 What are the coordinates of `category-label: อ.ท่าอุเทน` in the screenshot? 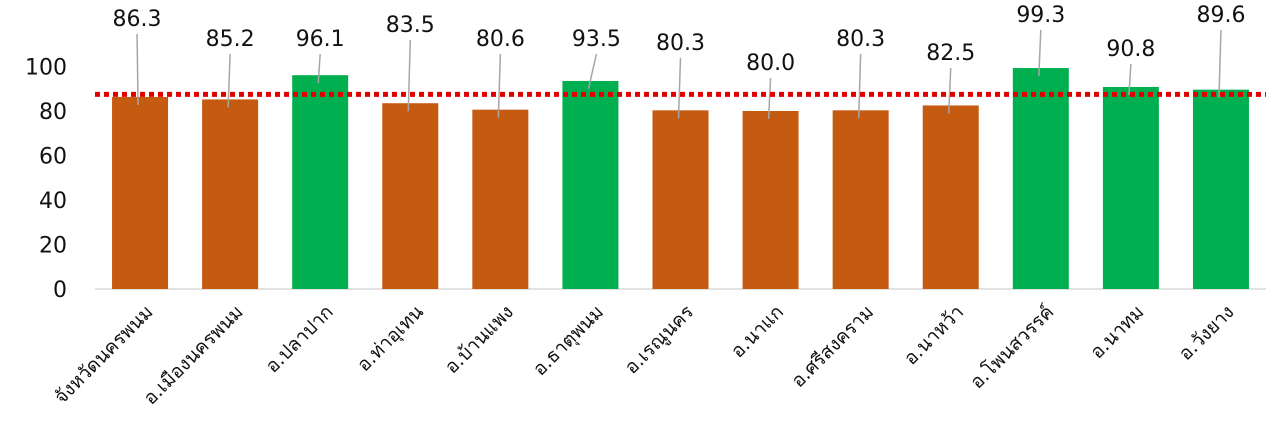 It's located at (391, 339).